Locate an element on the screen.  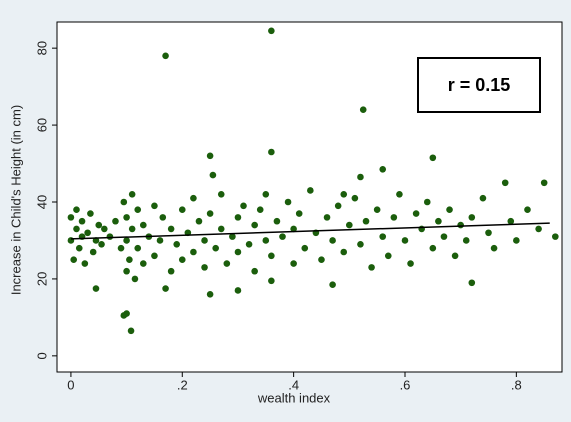
annotation-box is located at coordinates (479, 85).